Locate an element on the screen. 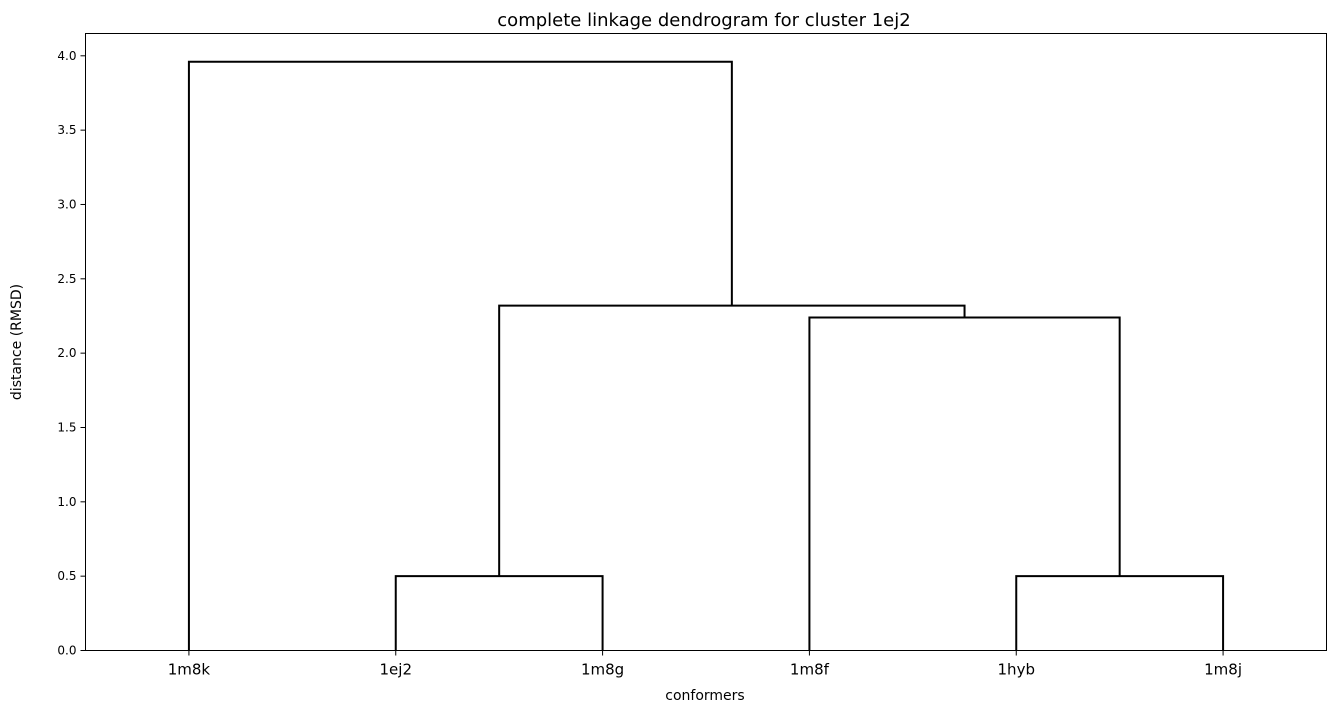 The width and height of the screenshot is (1334, 714). y-tick-label: 3.5 is located at coordinates (66, 130).